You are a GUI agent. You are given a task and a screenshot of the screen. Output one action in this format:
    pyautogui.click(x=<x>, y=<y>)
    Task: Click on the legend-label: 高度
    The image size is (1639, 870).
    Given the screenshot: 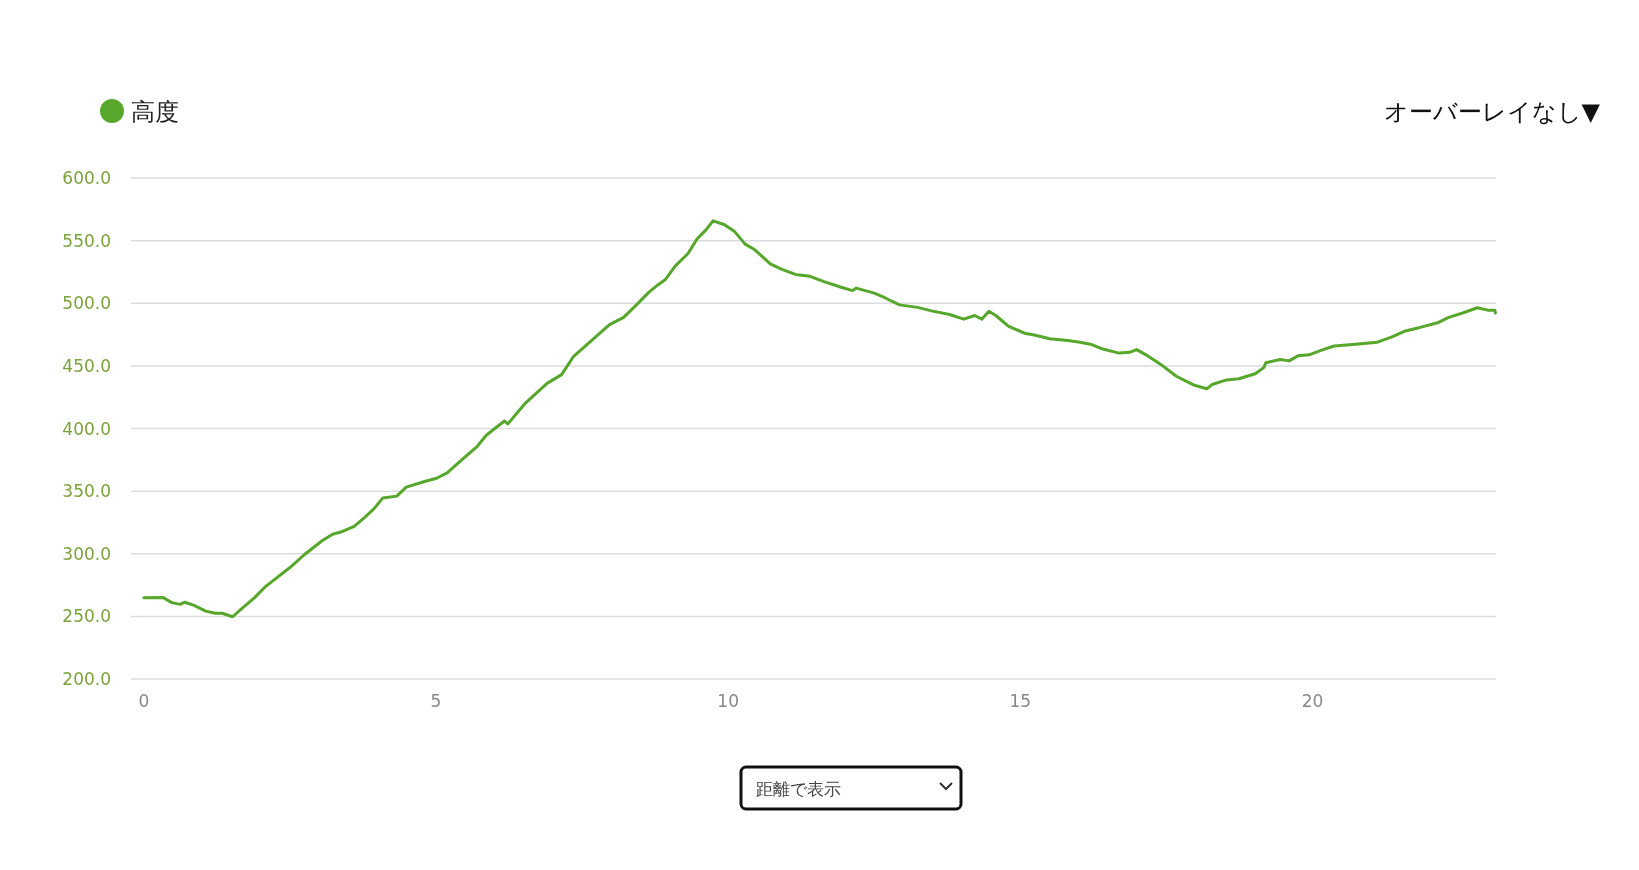 What is the action you would take?
    pyautogui.click(x=155, y=112)
    